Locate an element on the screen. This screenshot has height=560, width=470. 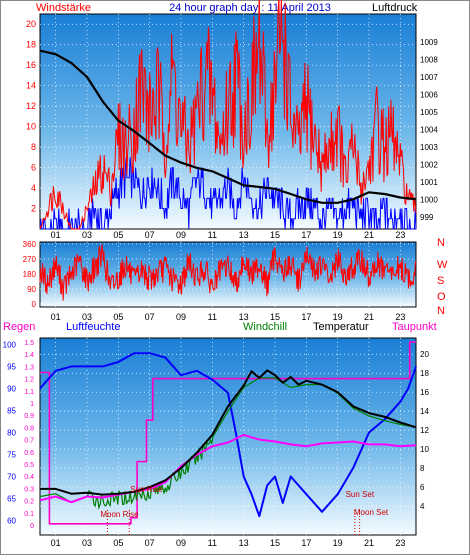
temperature-tick-label: 14 is located at coordinates (424, 411).